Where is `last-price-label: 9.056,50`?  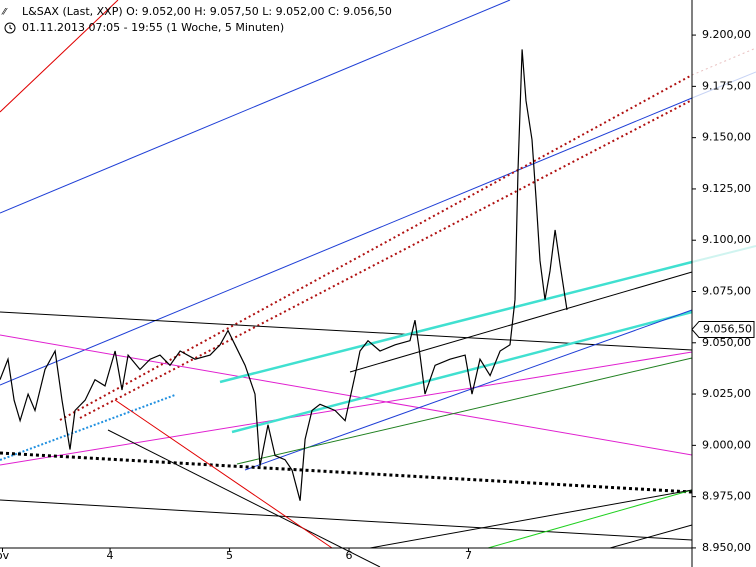
last-price-label: 9.056,50 is located at coordinates (727, 328).